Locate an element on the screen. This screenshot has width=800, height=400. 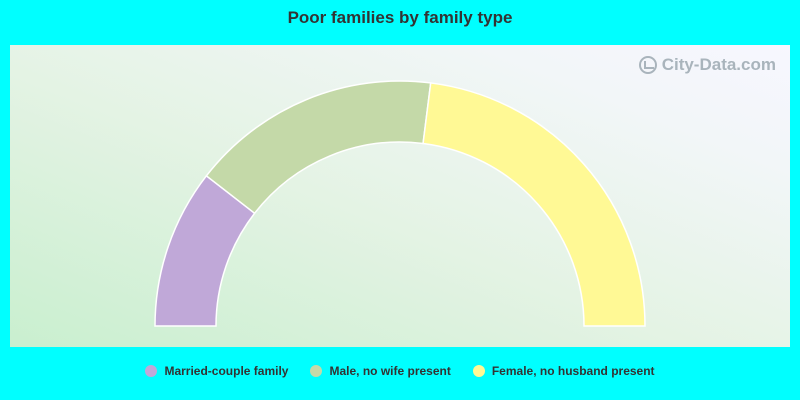
chart-circle-icon is located at coordinates (647, 65).